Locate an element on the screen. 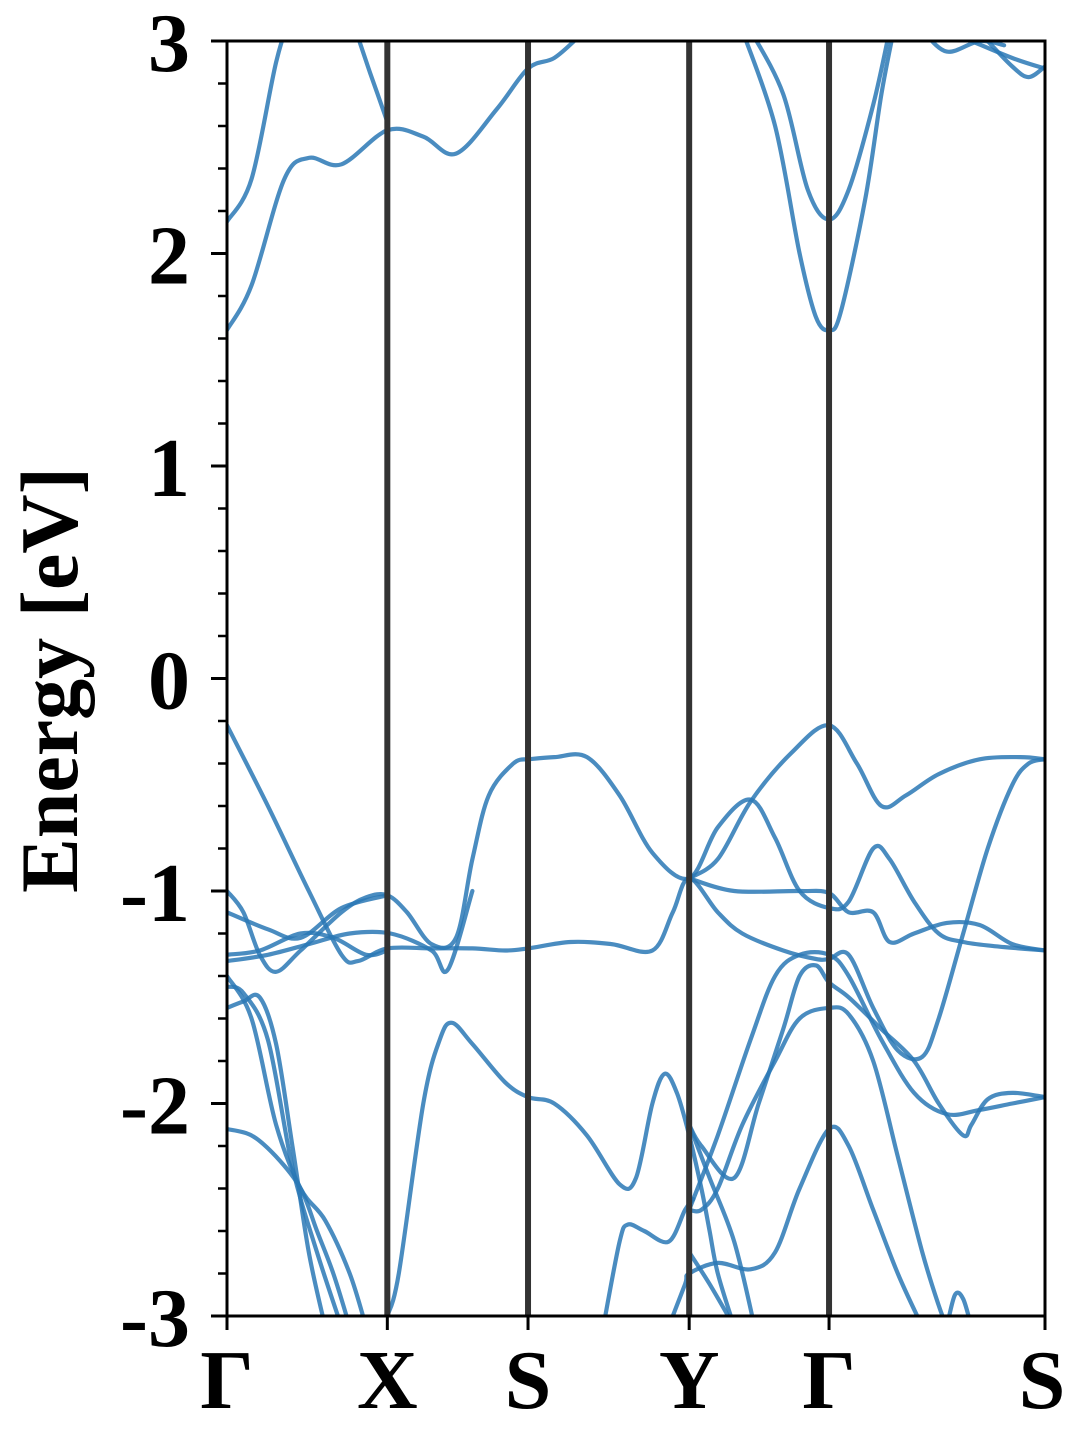 This screenshot has height=1440, width=1080. x-tick-label-2: S is located at coordinates (528, 1380).